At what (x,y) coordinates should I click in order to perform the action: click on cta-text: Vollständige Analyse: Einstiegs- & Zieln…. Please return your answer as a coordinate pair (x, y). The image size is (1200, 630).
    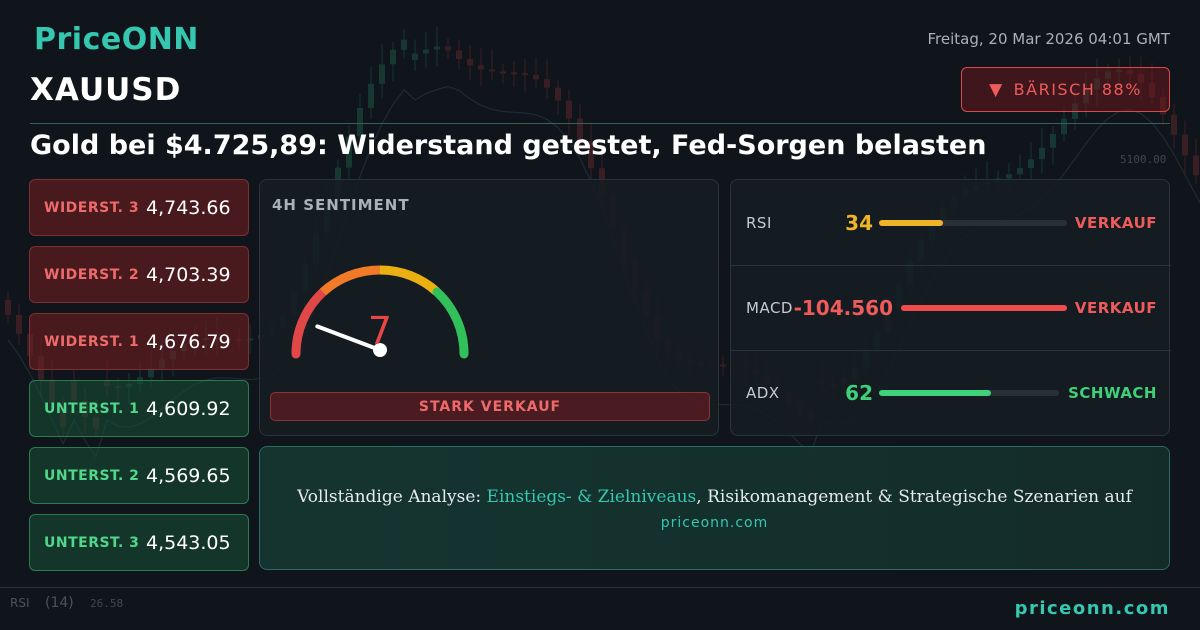
    Looking at the image, I should click on (714, 497).